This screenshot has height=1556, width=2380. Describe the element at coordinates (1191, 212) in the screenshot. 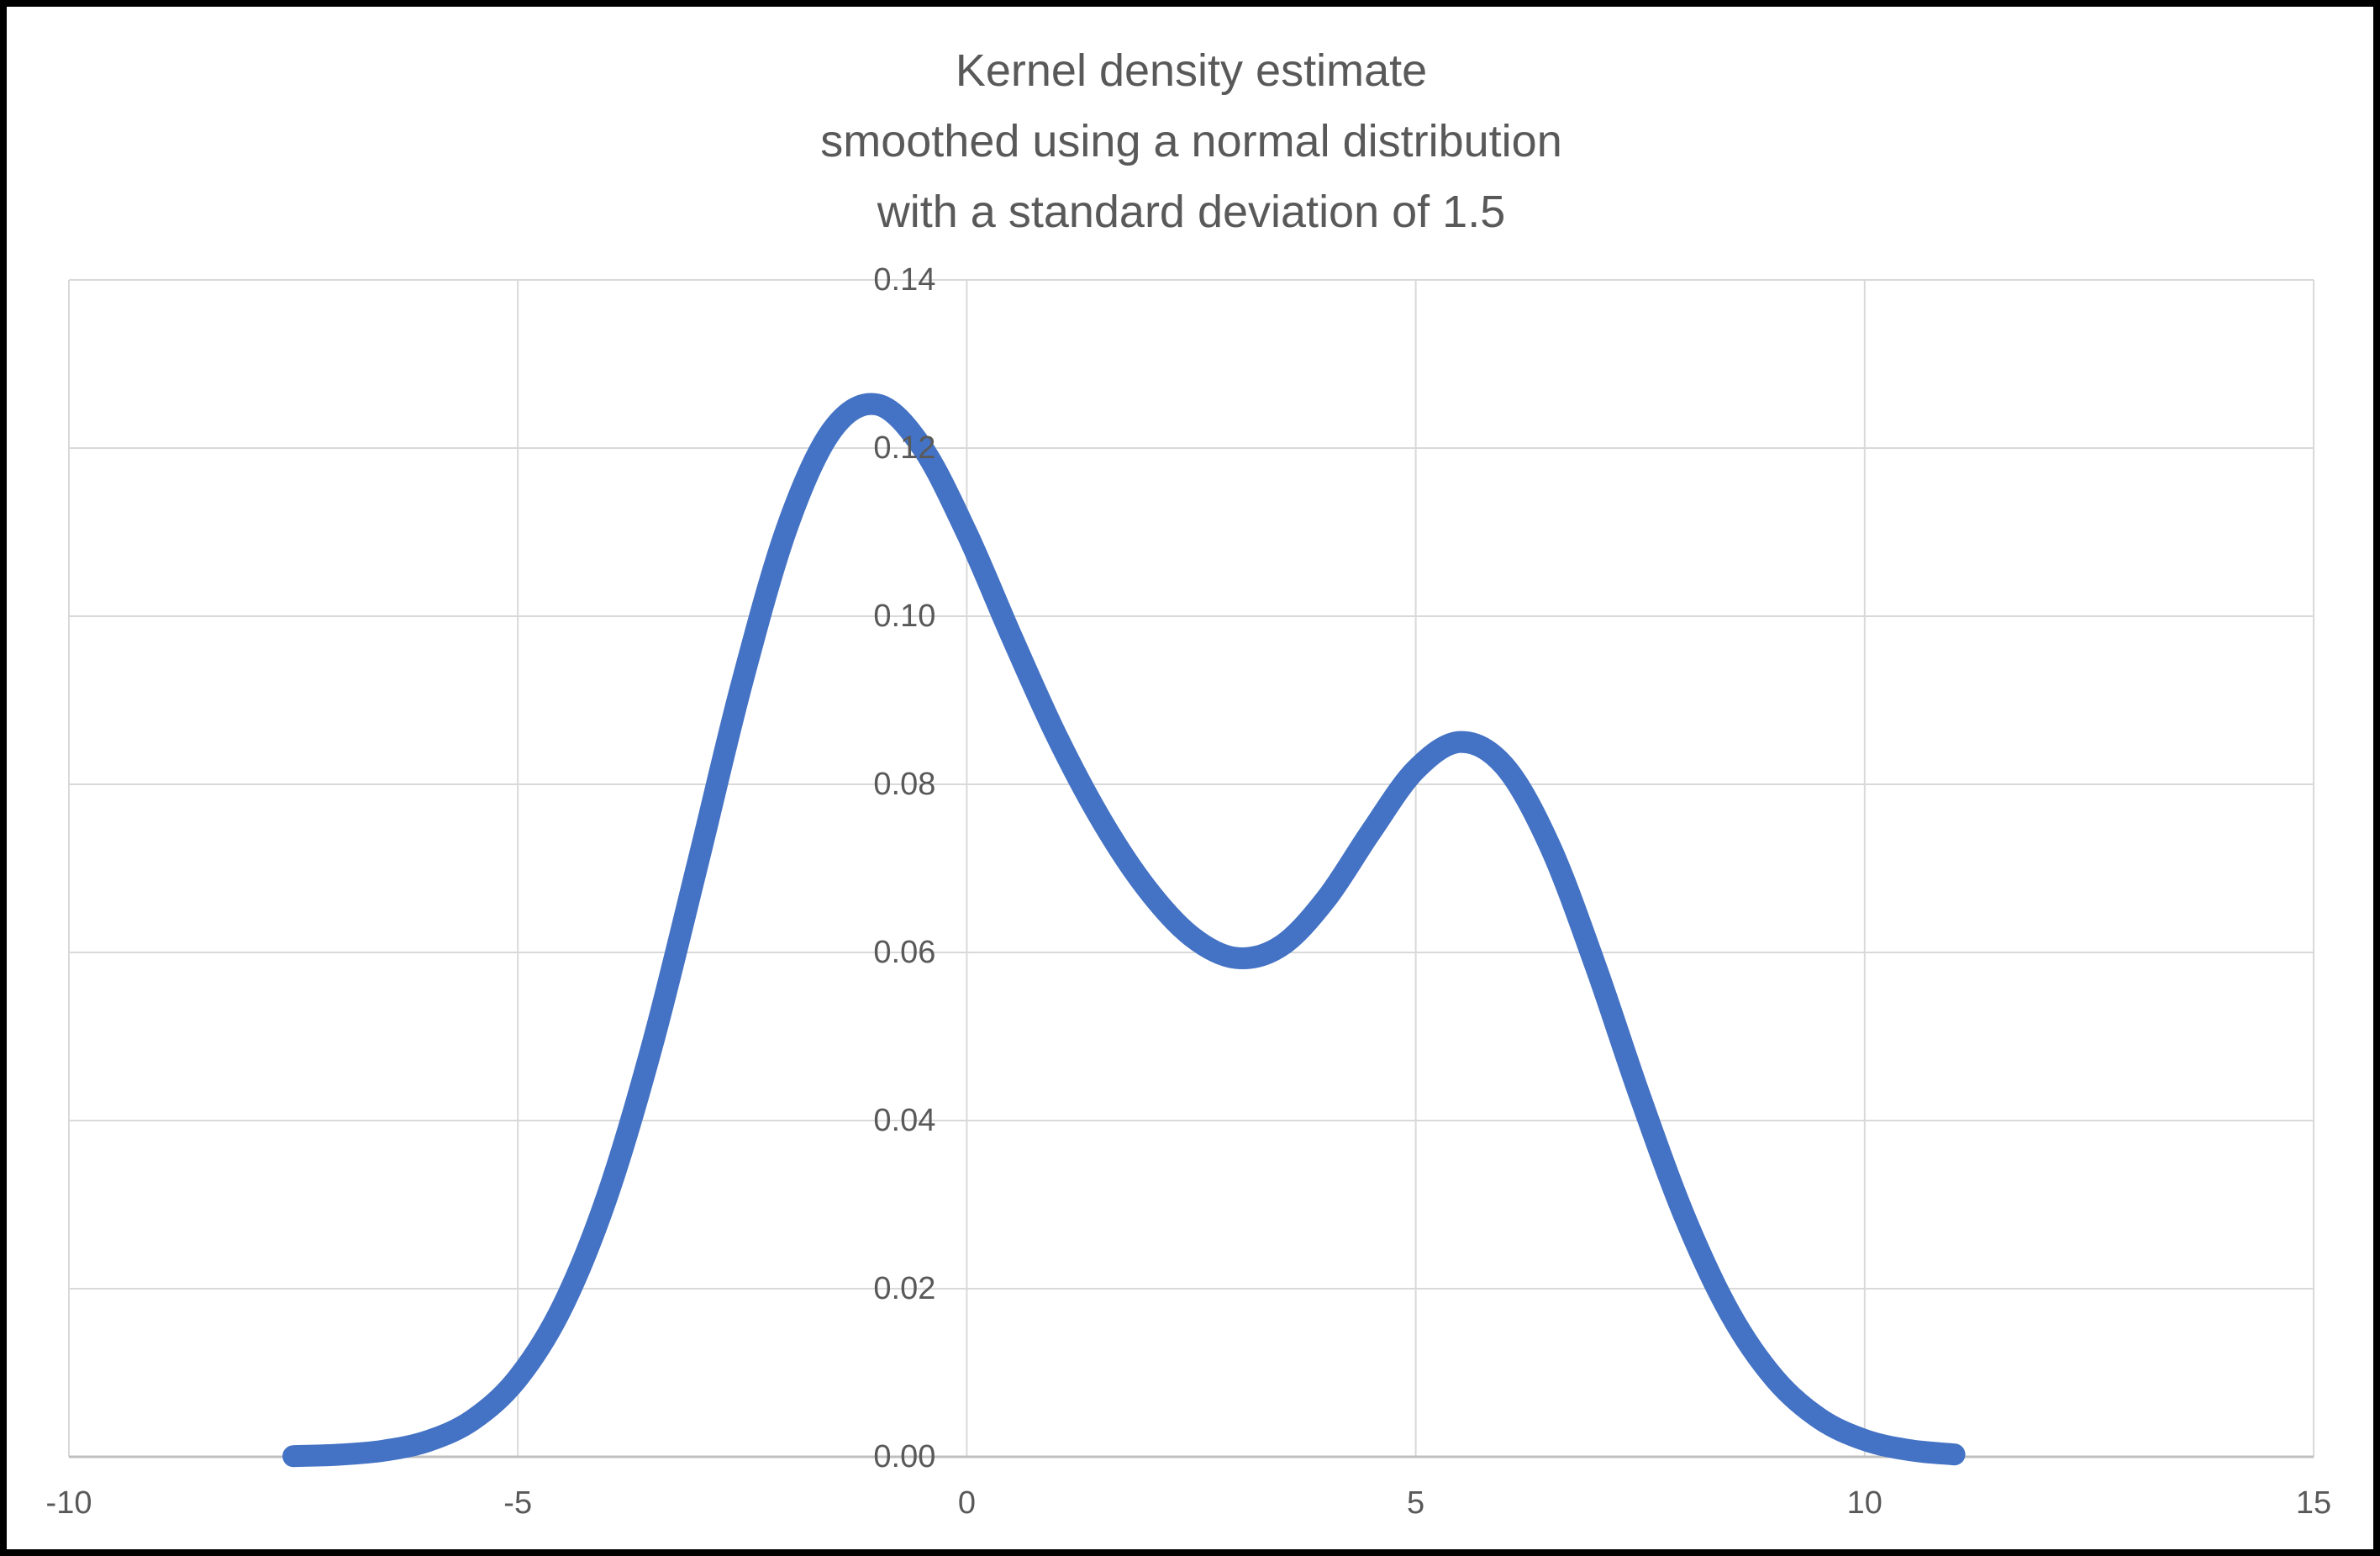

I see `chart-title-line-3: with a standard deviation of 1.5` at that location.